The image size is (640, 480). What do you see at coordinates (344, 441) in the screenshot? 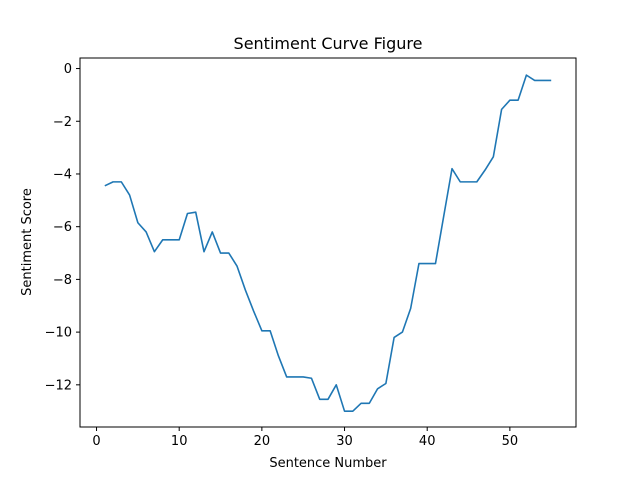
I see `x-tick-label: 30` at bounding box center [344, 441].